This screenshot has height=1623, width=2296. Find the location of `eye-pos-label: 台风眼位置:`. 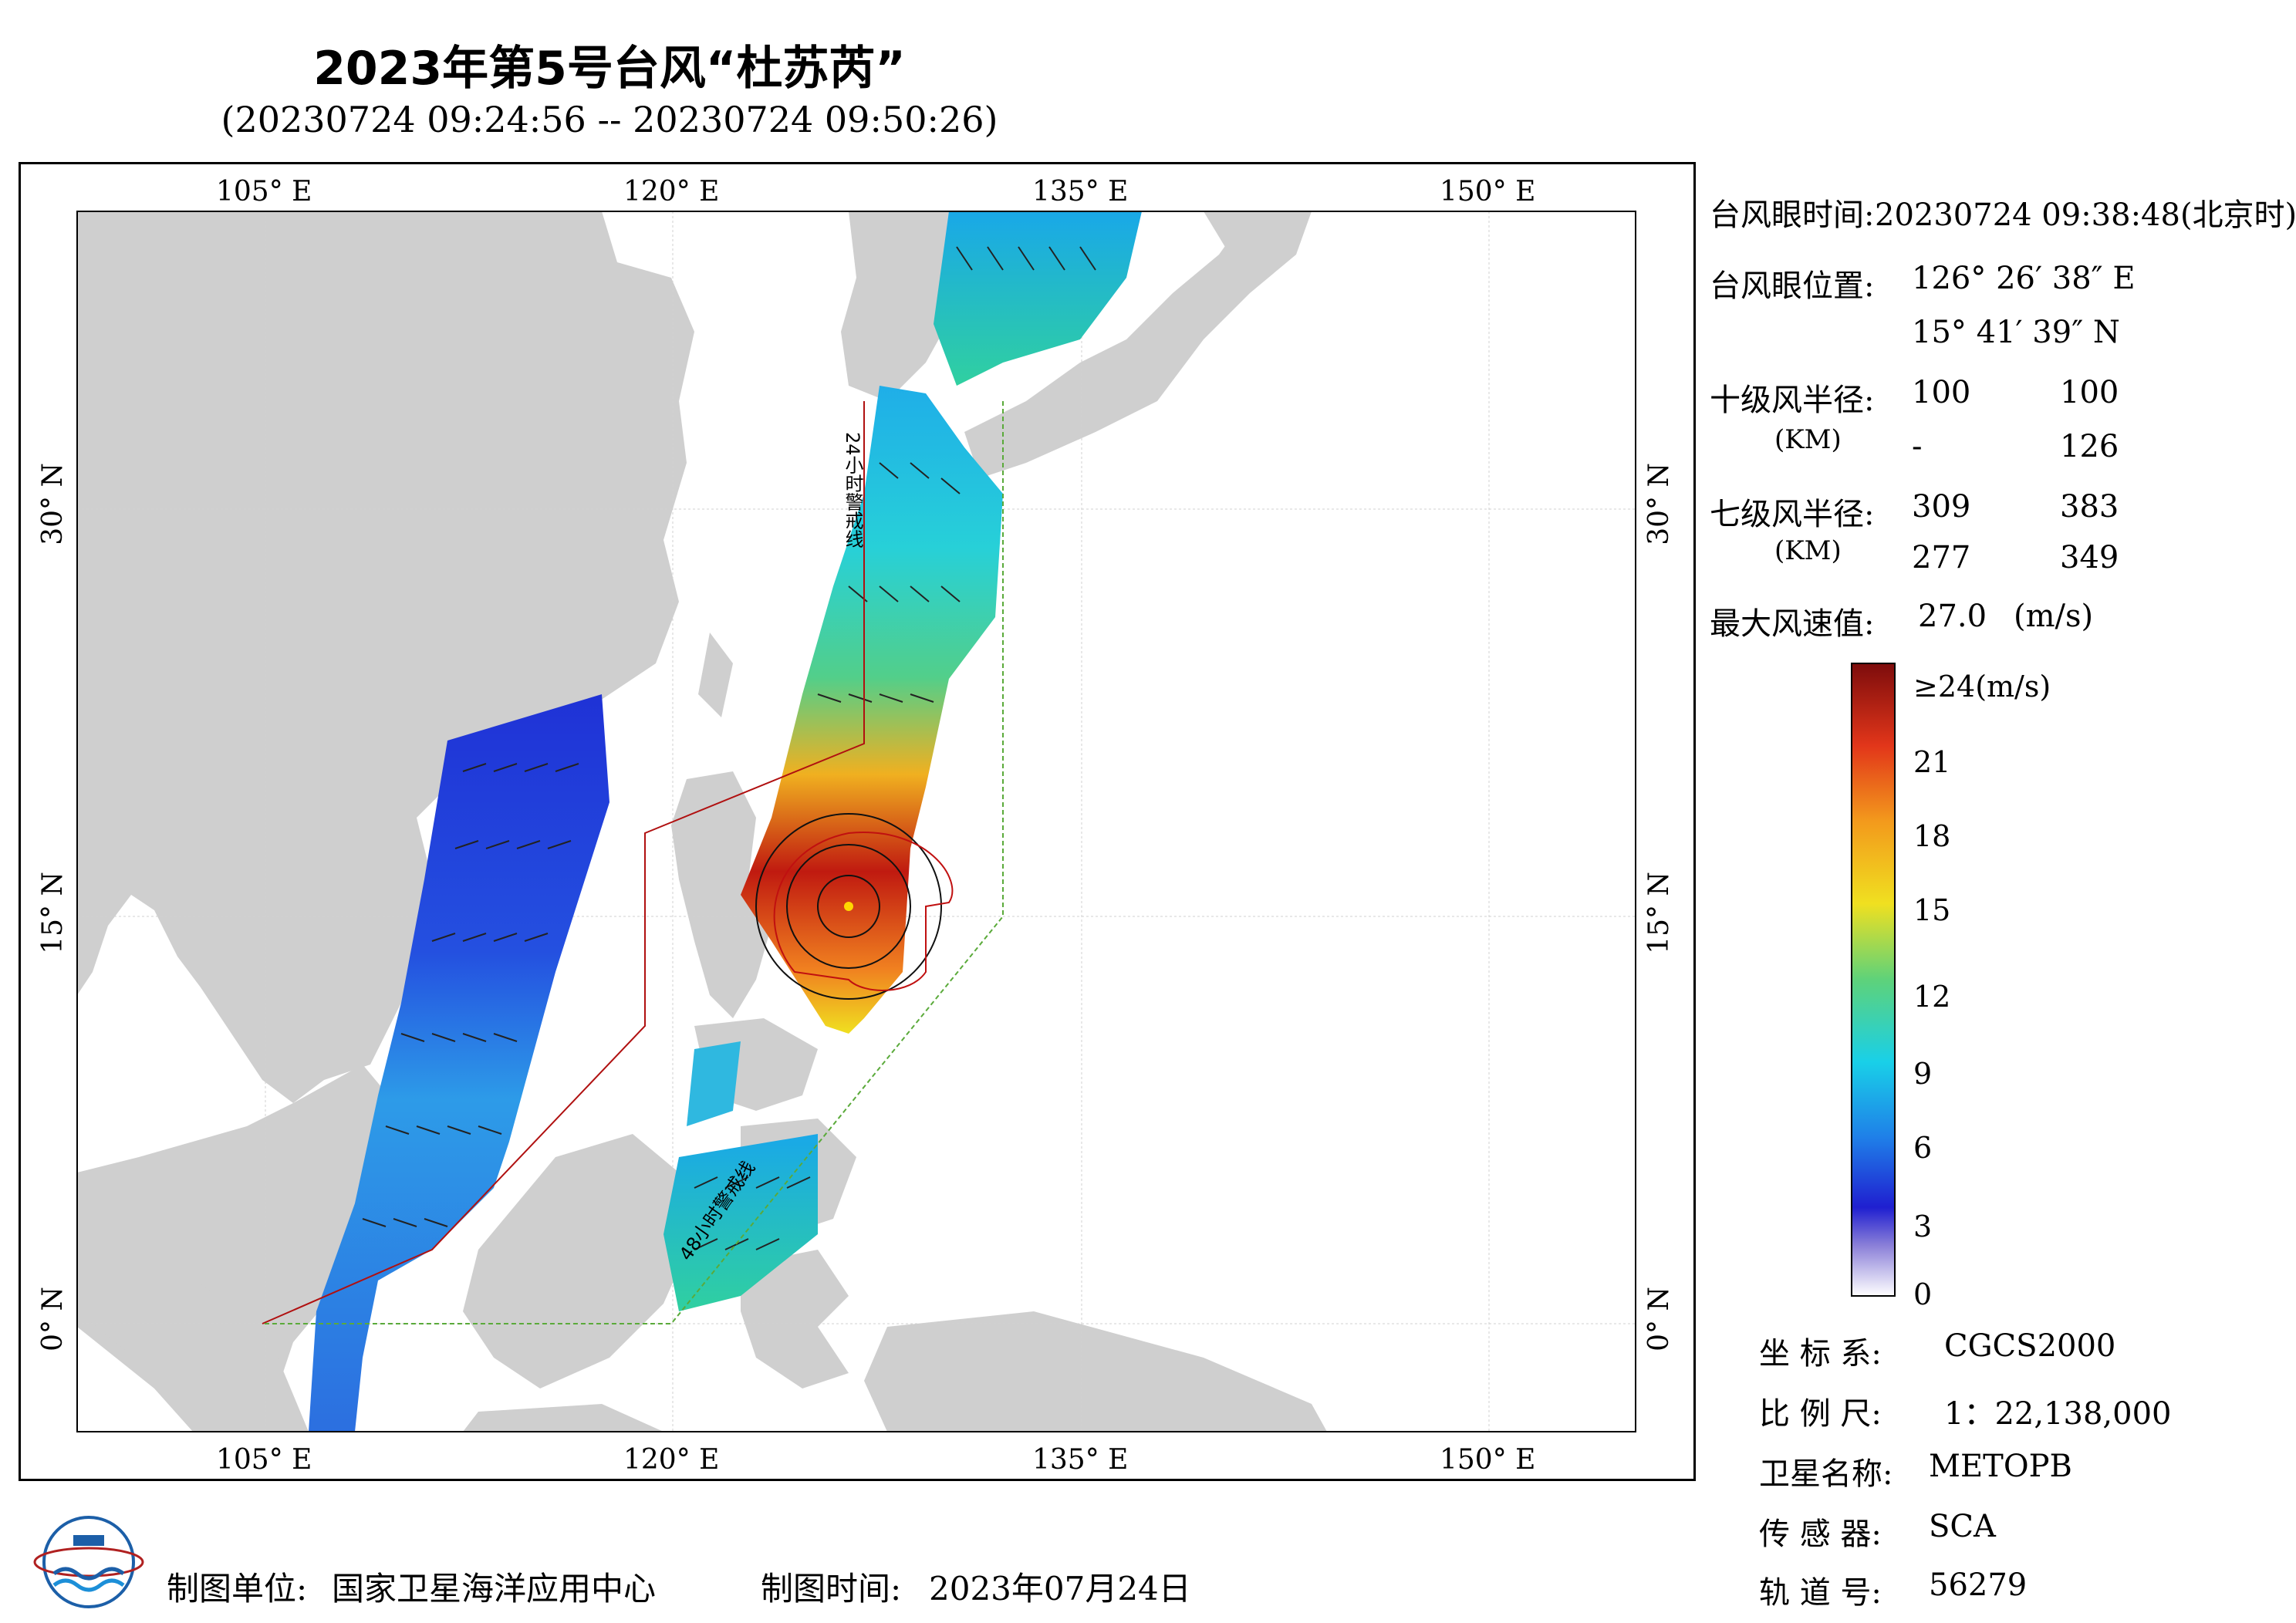

eye-pos-label: 台风眼位置: is located at coordinates (1792, 286).